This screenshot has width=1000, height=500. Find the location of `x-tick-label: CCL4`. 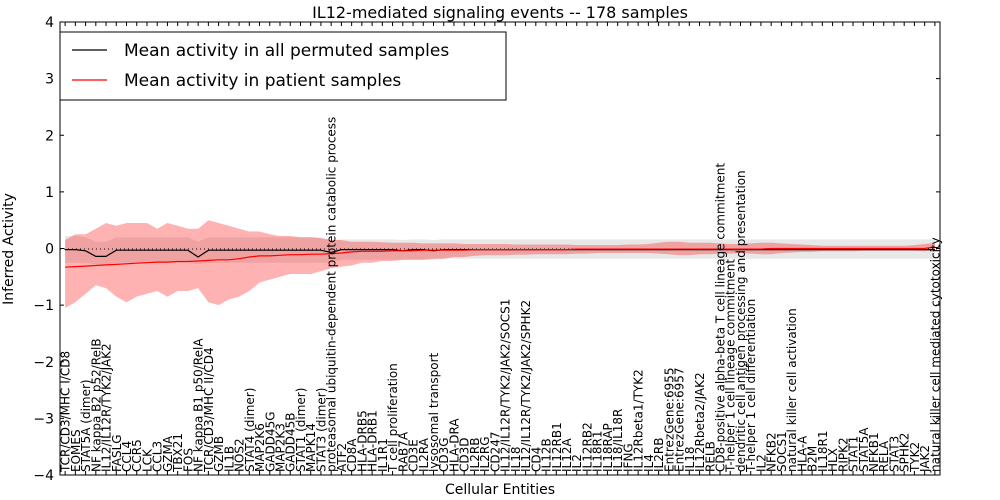

x-tick-label: CCL4 is located at coordinates (127, 456).